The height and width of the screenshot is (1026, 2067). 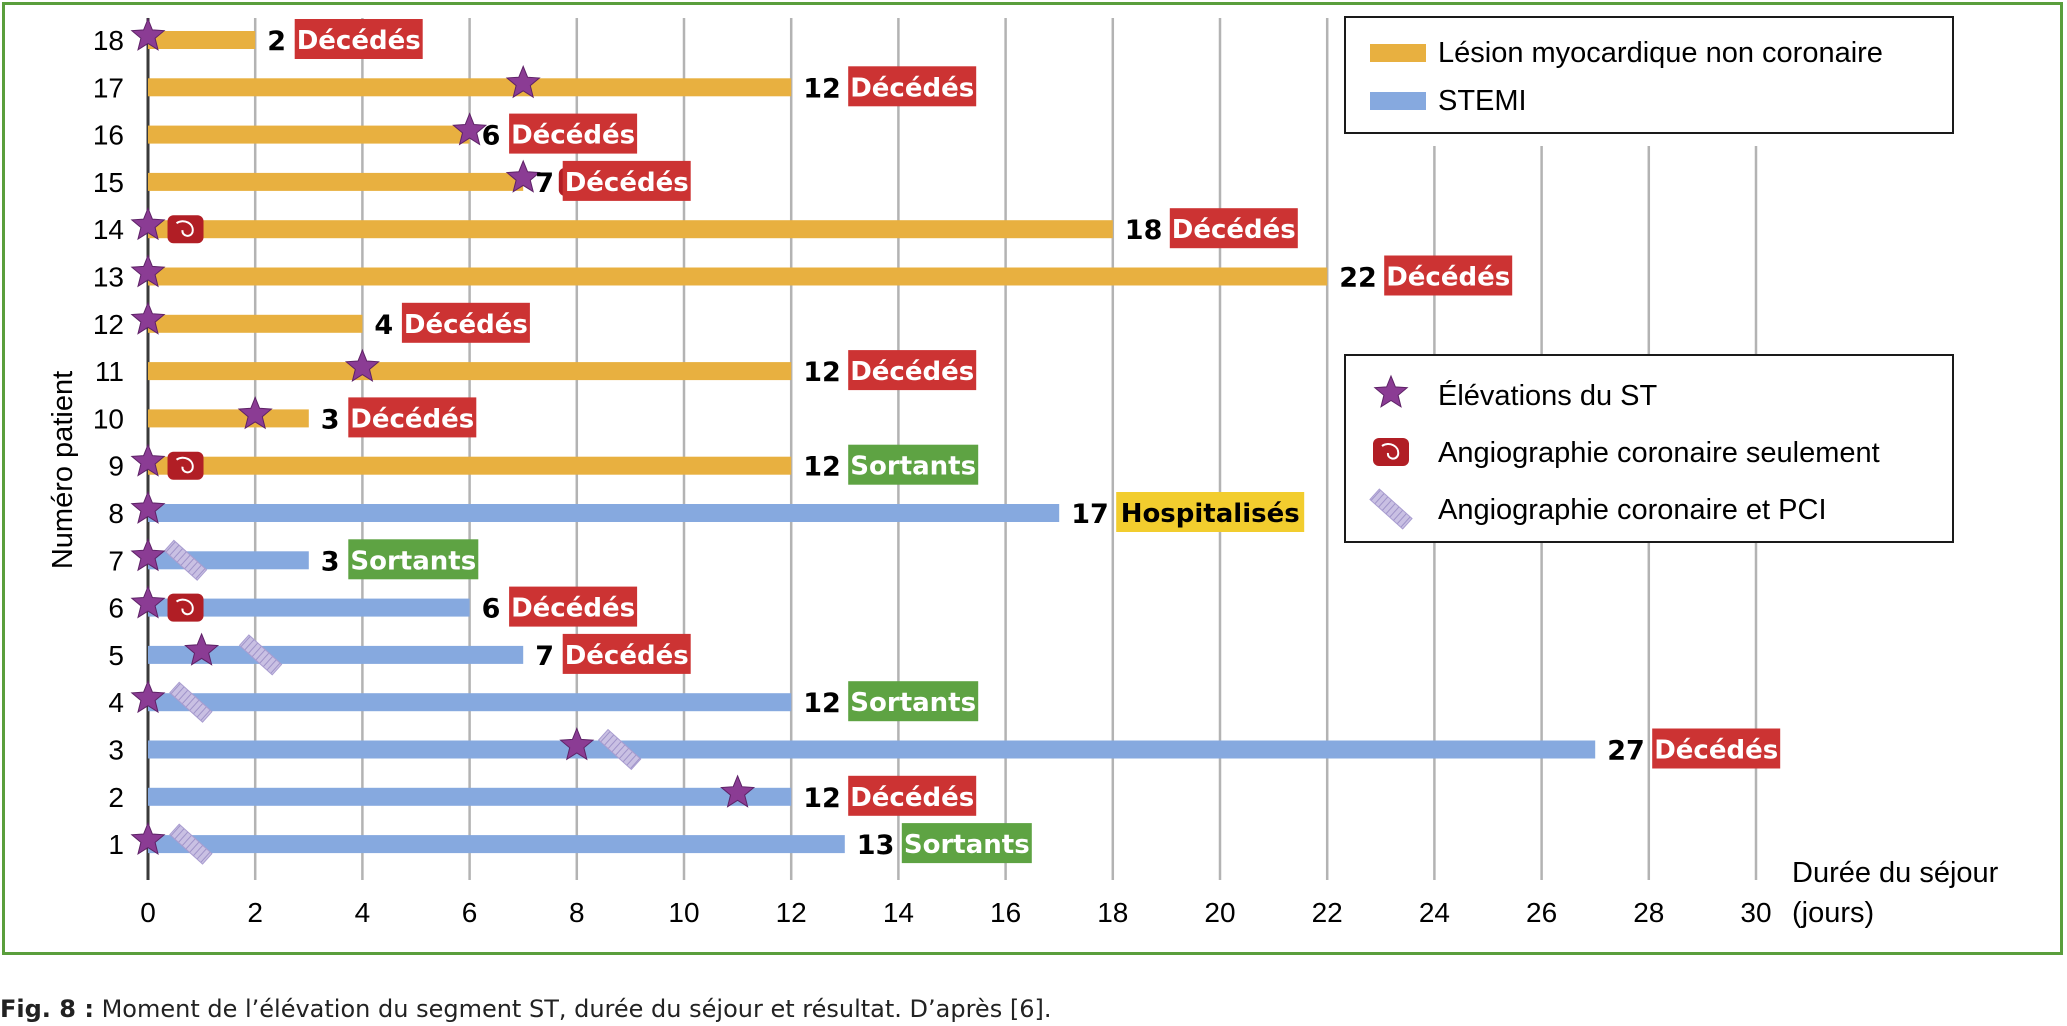 What do you see at coordinates (1090, 514) in the screenshot?
I see `duration-label-patient-8: 17` at bounding box center [1090, 514].